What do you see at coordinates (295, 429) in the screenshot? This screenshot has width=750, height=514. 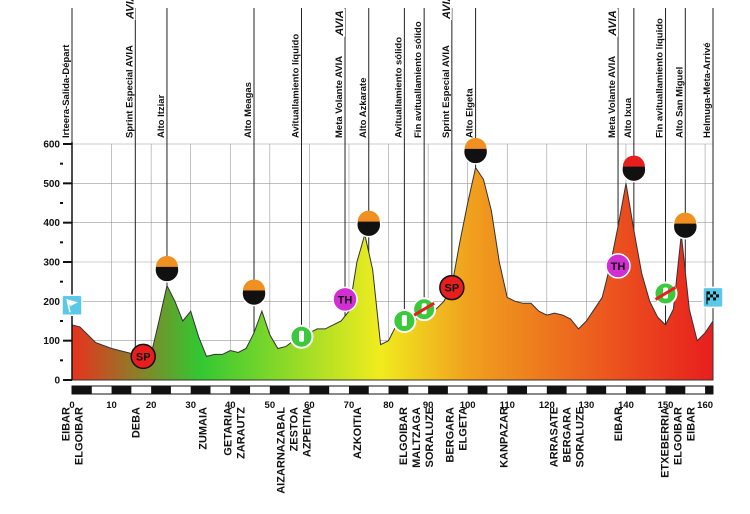 I see `place-label: ZESTOA` at bounding box center [295, 429].